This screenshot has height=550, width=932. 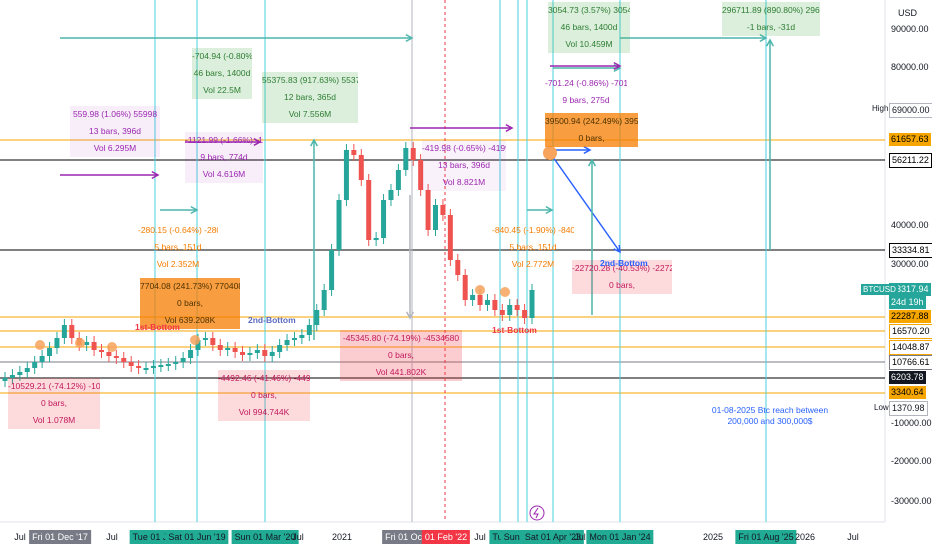 I want to click on price-label: -10000.00, so click(x=911, y=423).